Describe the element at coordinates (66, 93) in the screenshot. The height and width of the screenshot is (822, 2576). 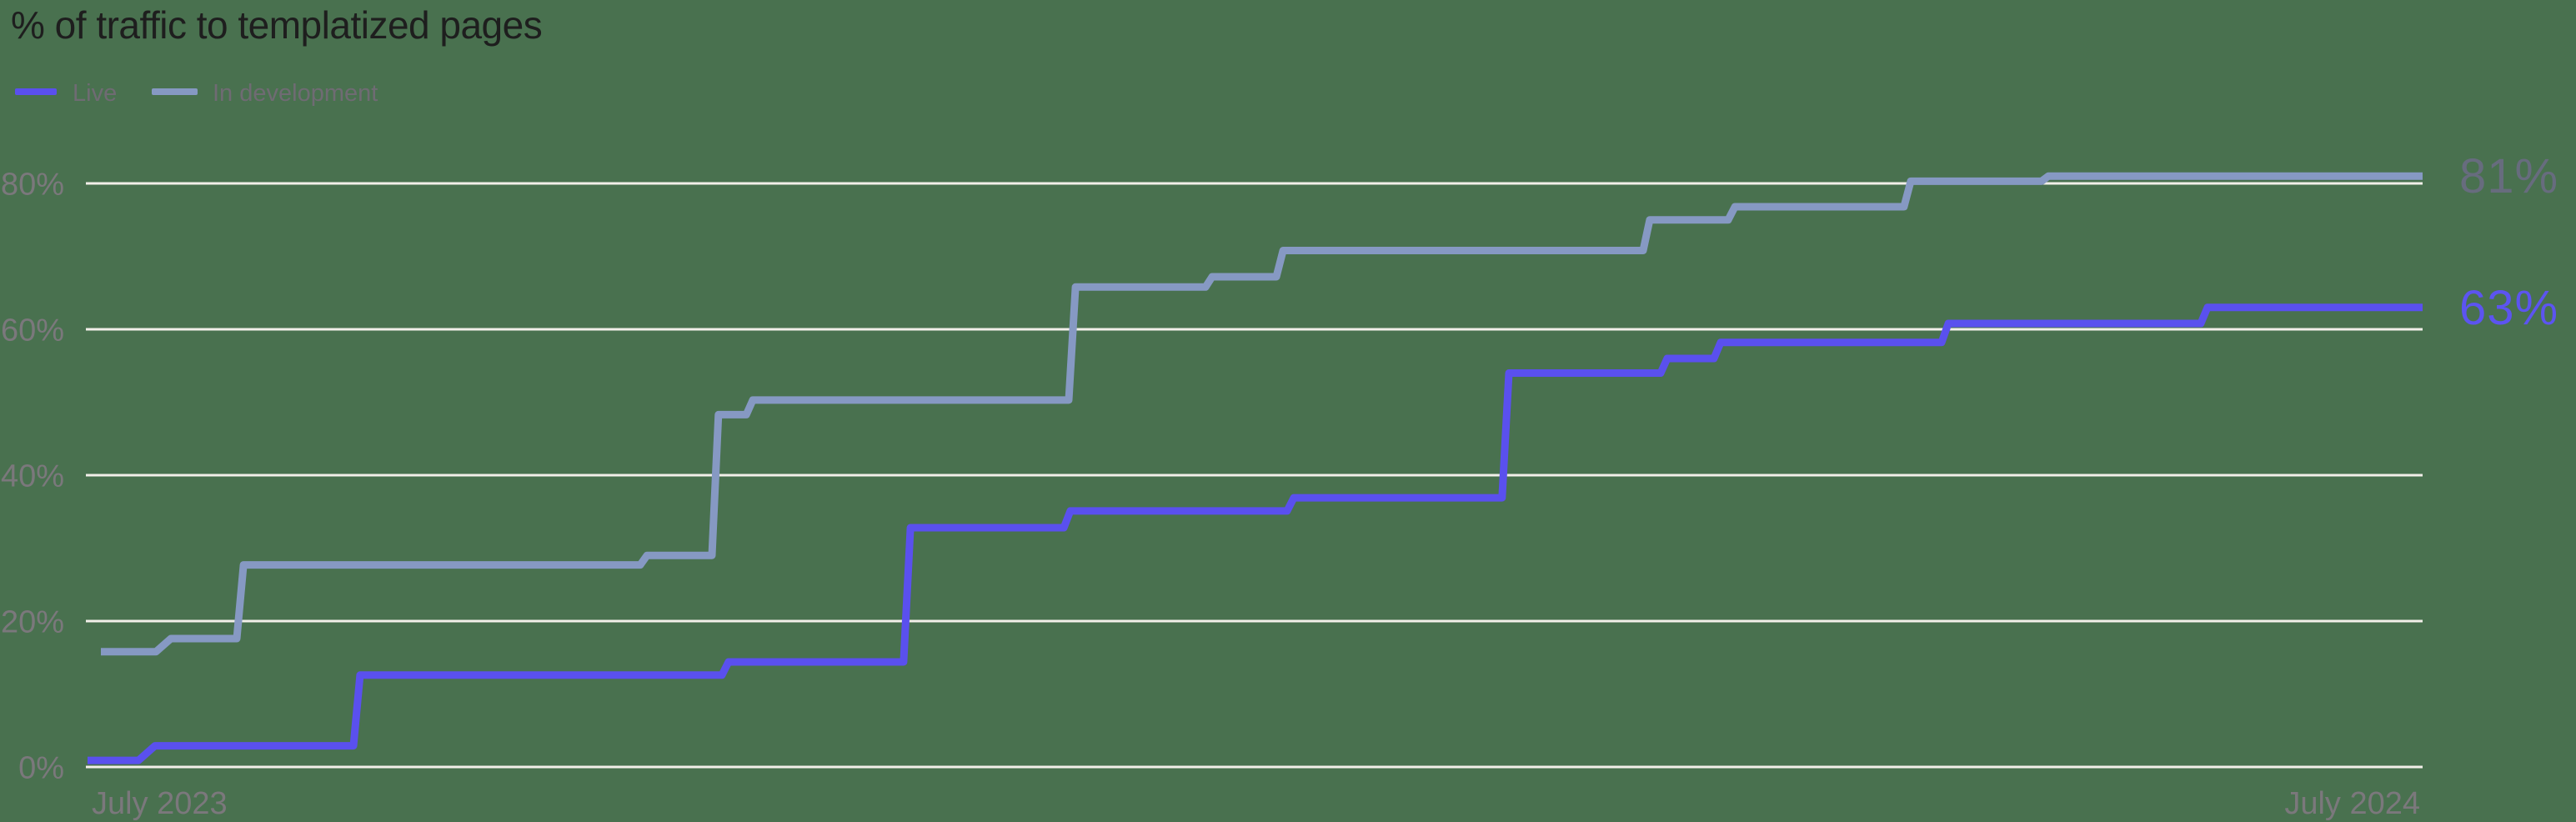
I see `legend-item-live: Live` at that location.